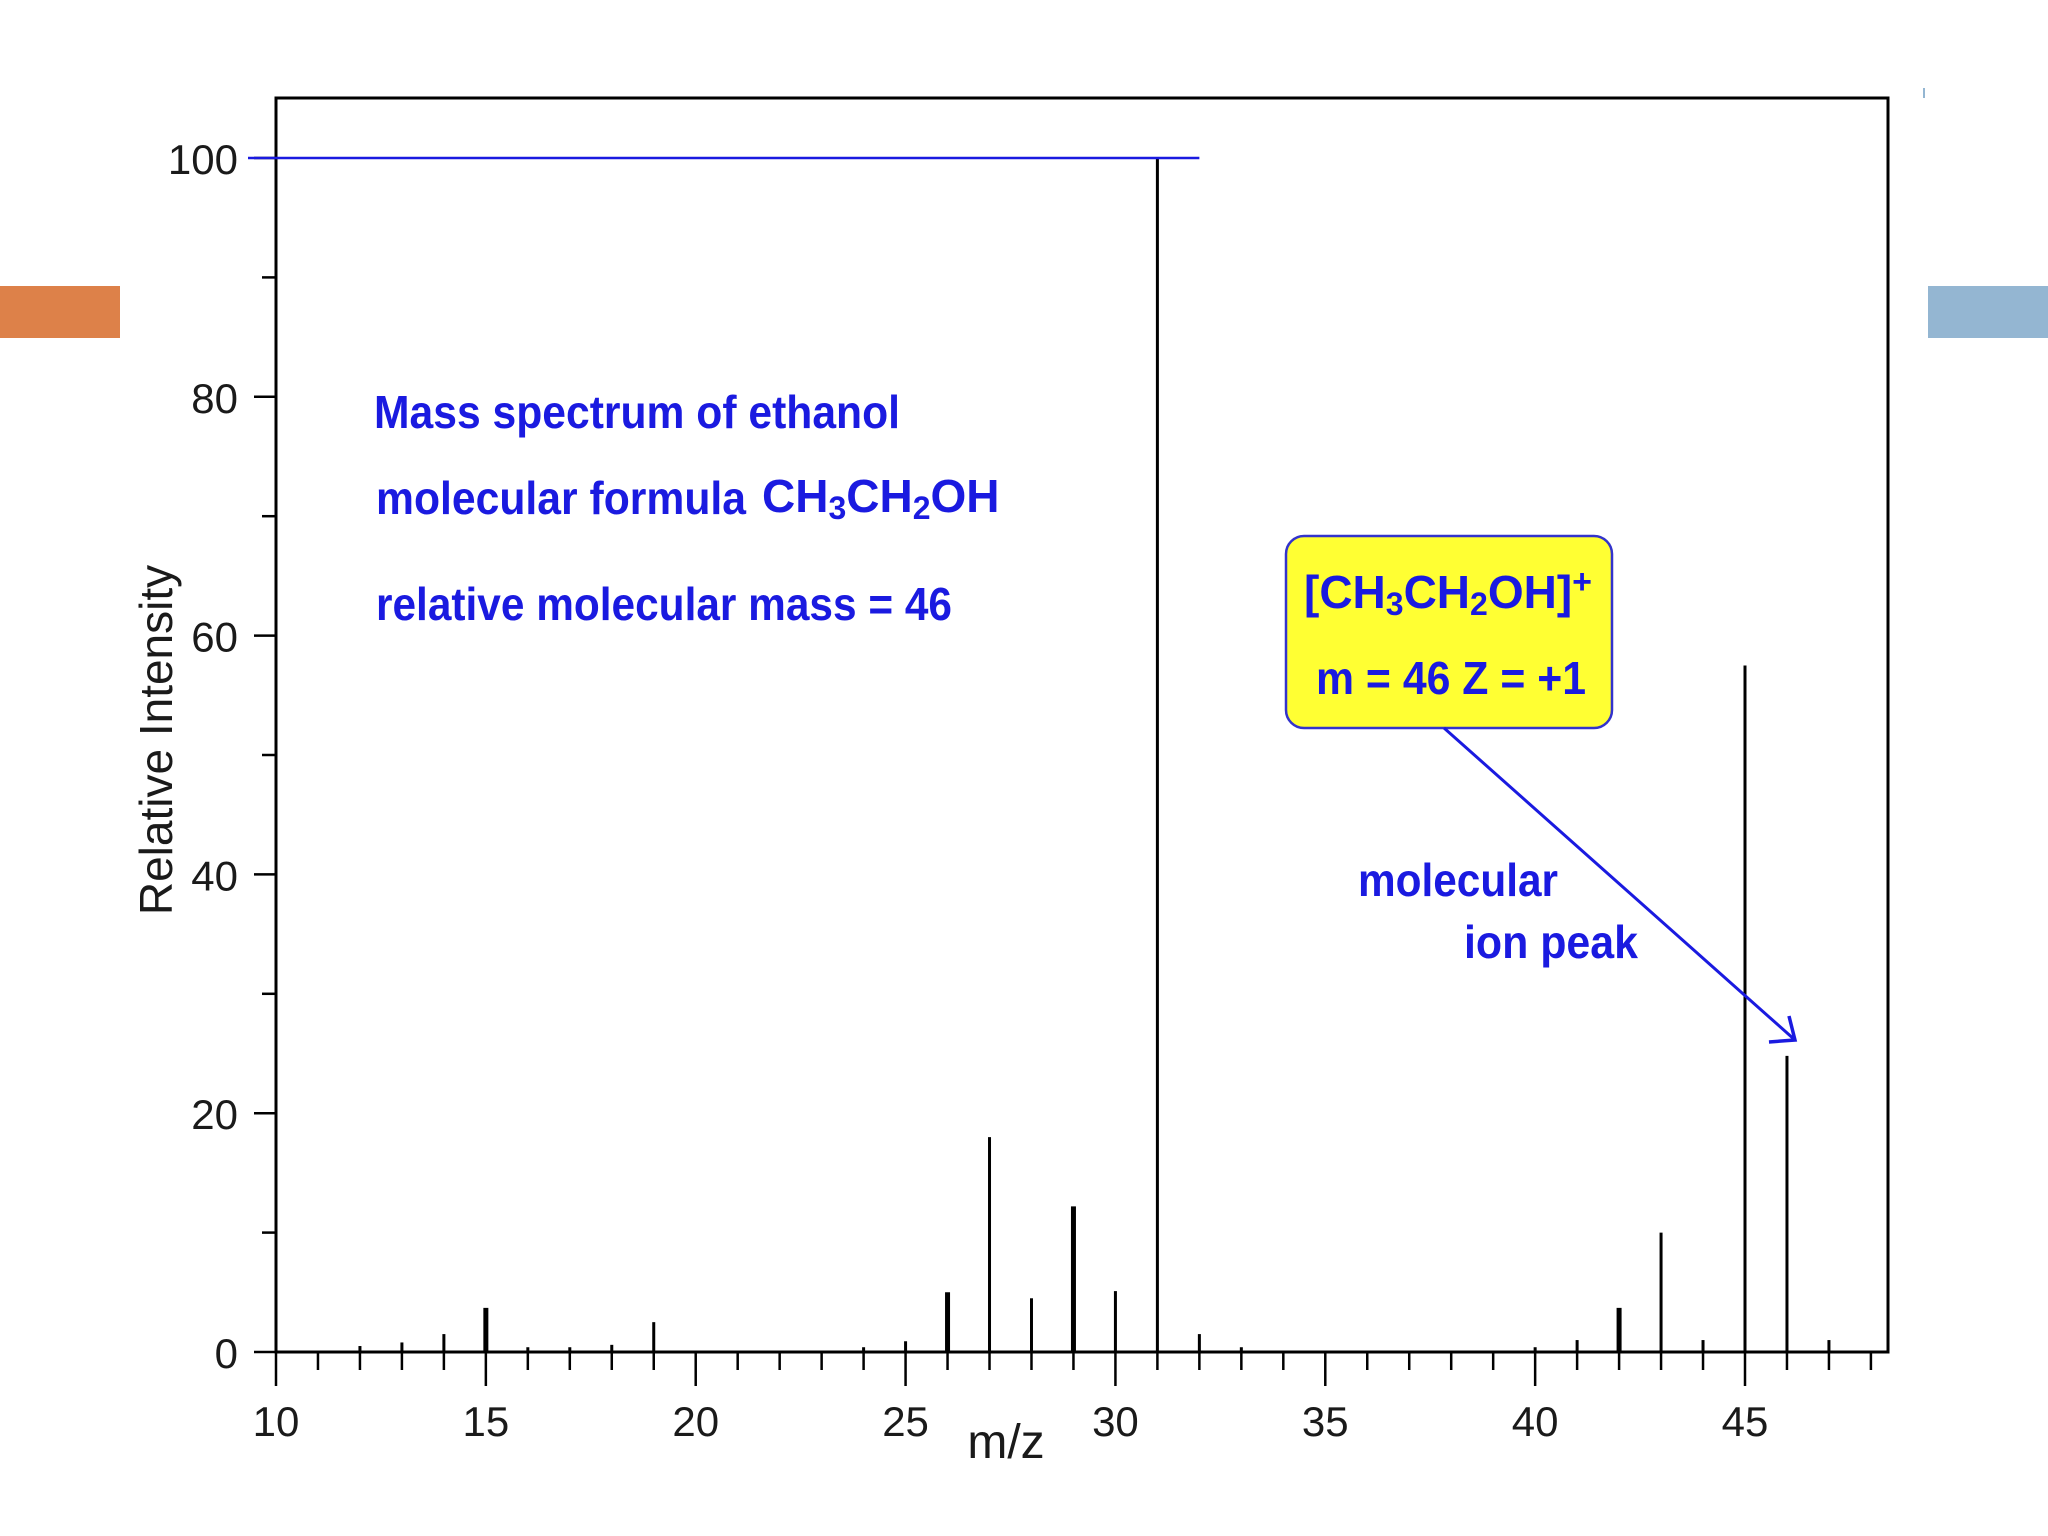 Image resolution: width=2048 pixels, height=1536 pixels. What do you see at coordinates (214, 1114) in the screenshot?
I see `y-tick-label: 20` at bounding box center [214, 1114].